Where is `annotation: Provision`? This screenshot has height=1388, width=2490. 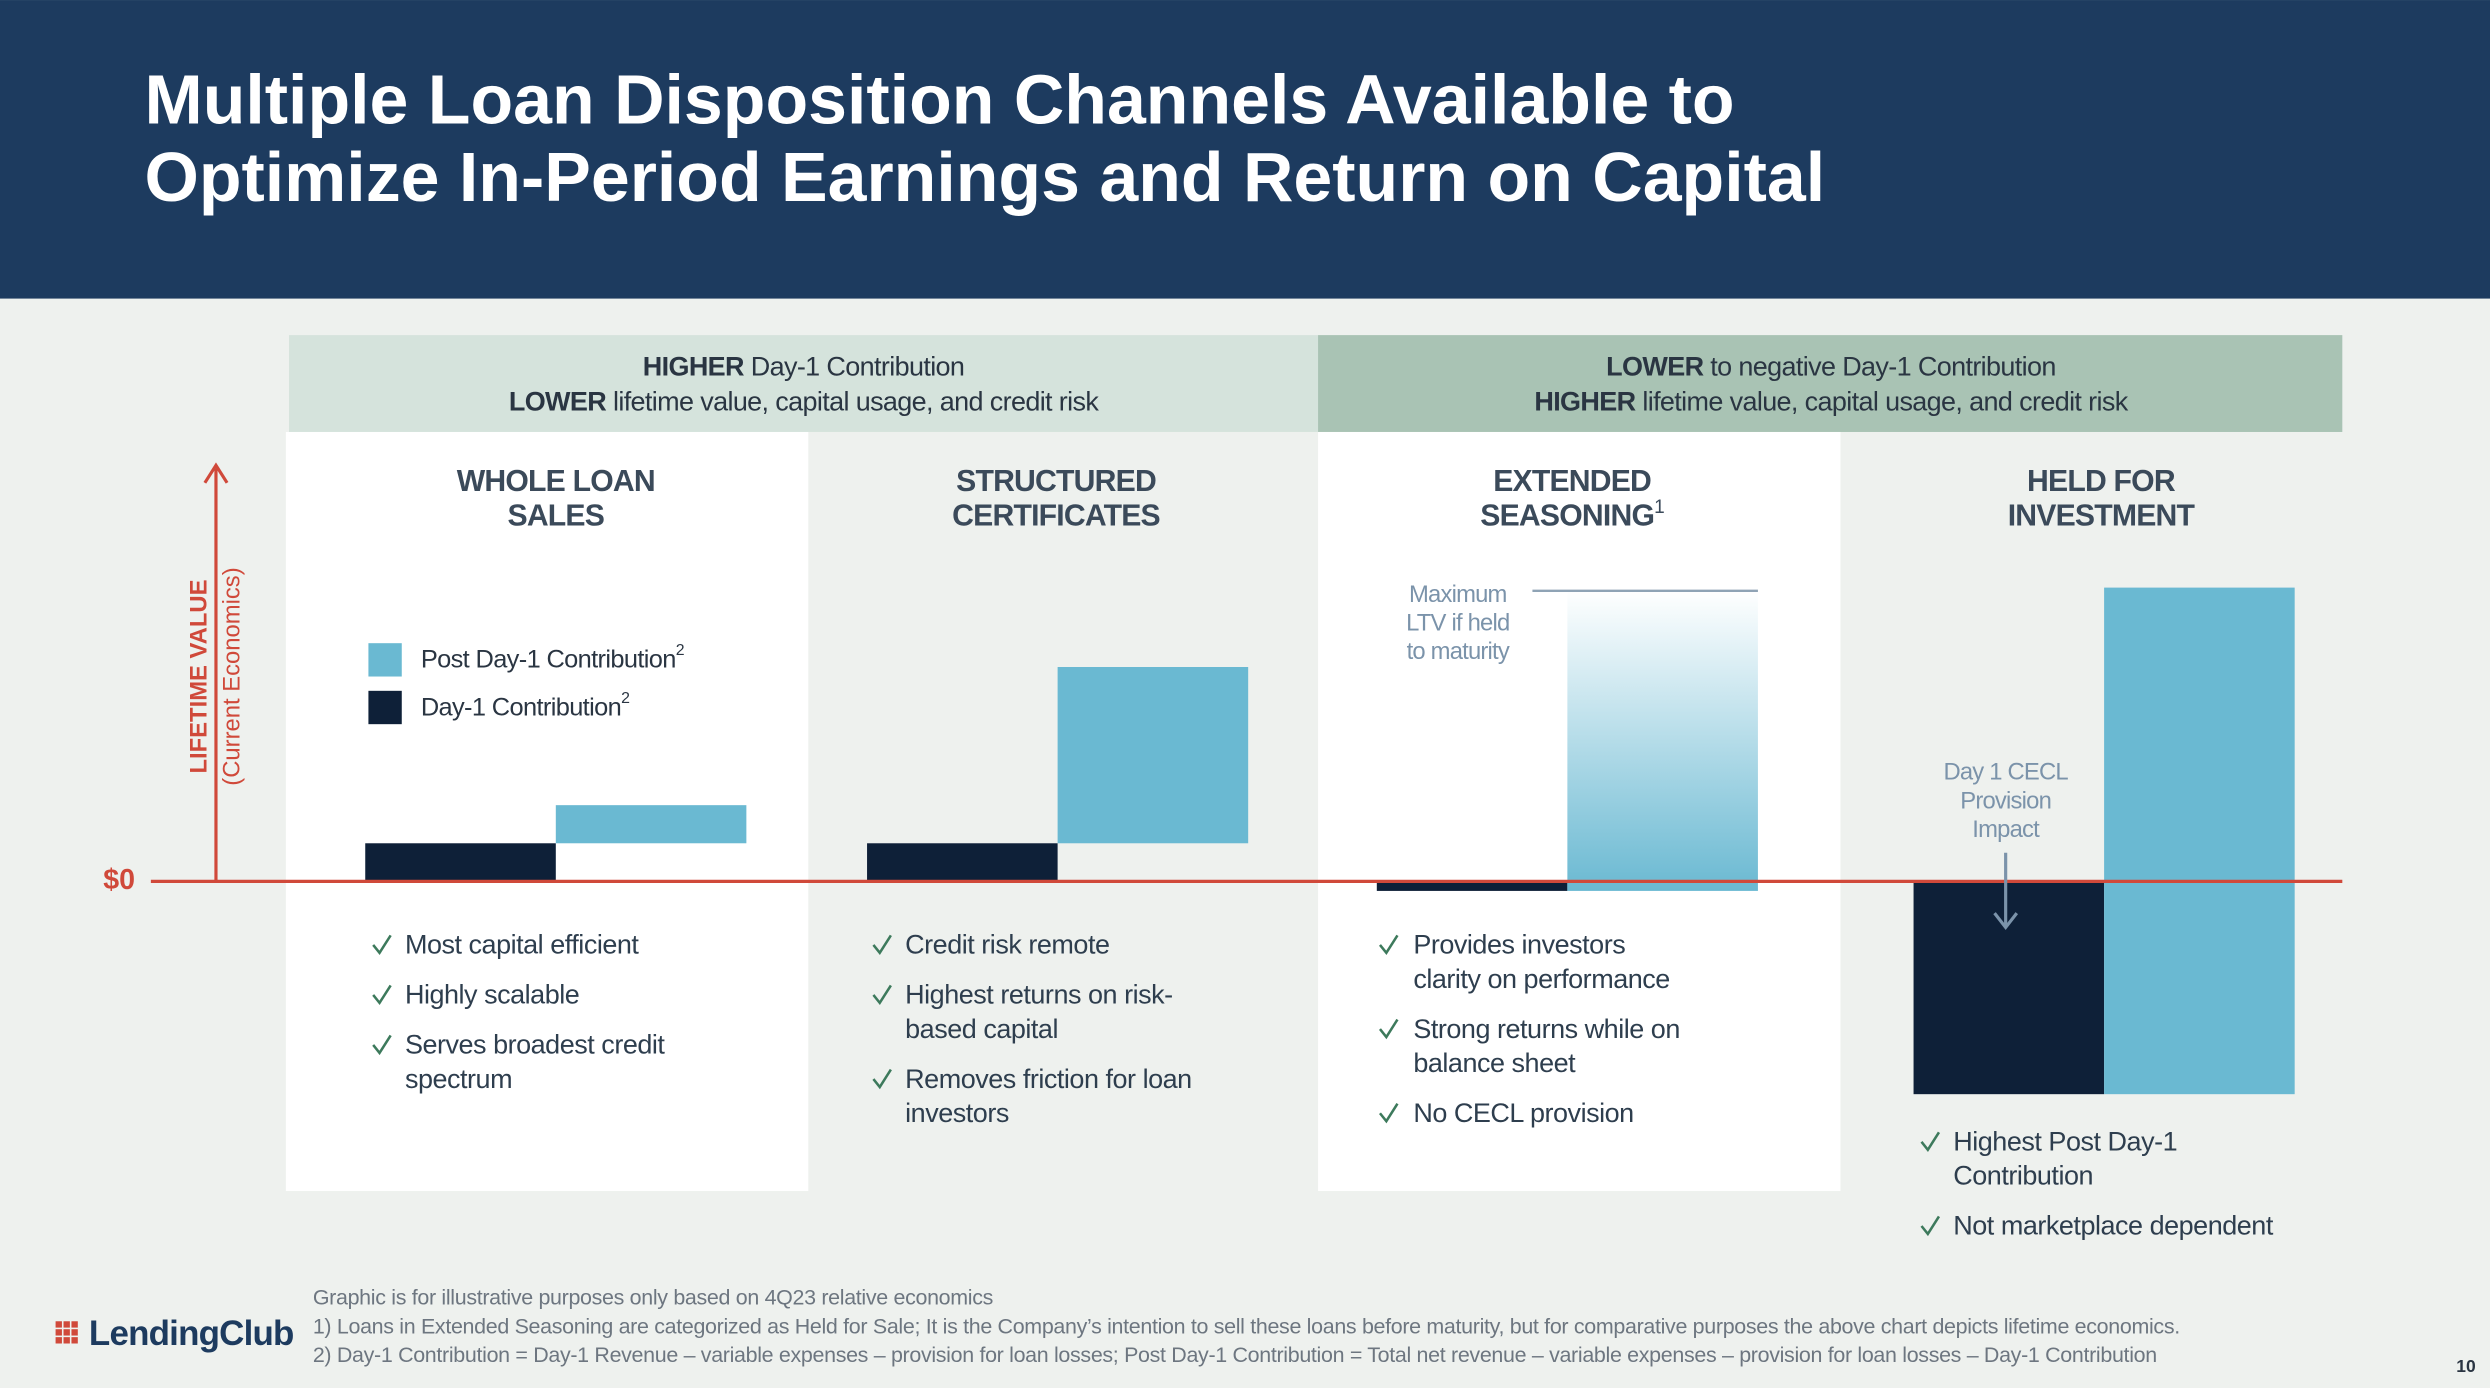
annotation: Provision is located at coordinates (2005, 800).